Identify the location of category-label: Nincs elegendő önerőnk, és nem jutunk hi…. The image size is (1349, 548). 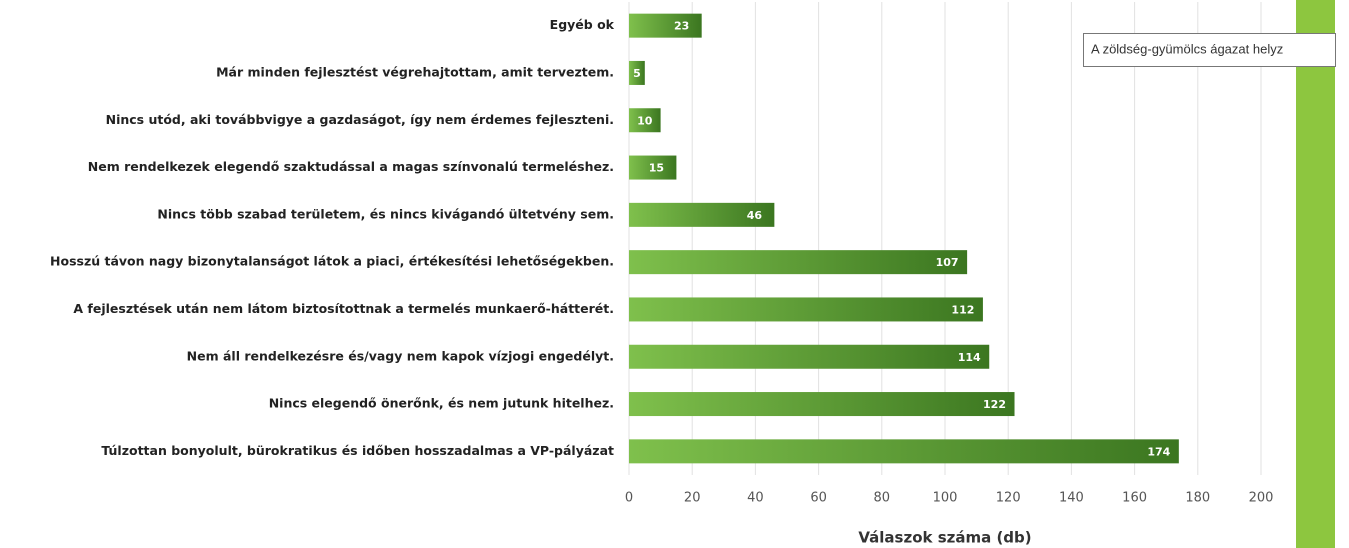
(441, 403).